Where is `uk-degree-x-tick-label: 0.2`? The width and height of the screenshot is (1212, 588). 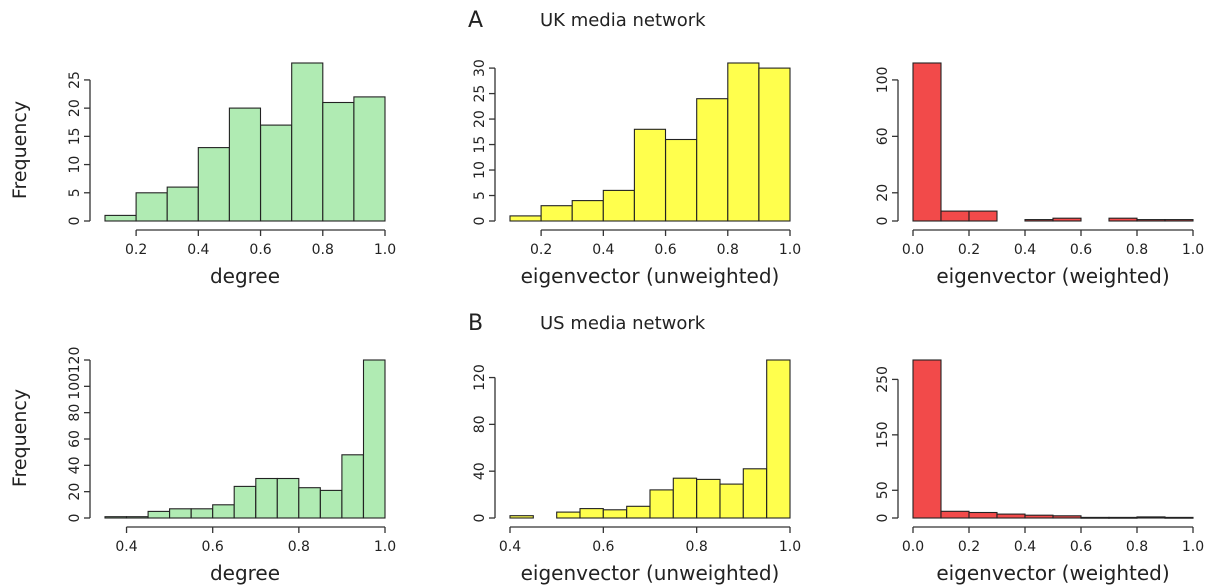
uk-degree-x-tick-label: 0.2 is located at coordinates (136, 250).